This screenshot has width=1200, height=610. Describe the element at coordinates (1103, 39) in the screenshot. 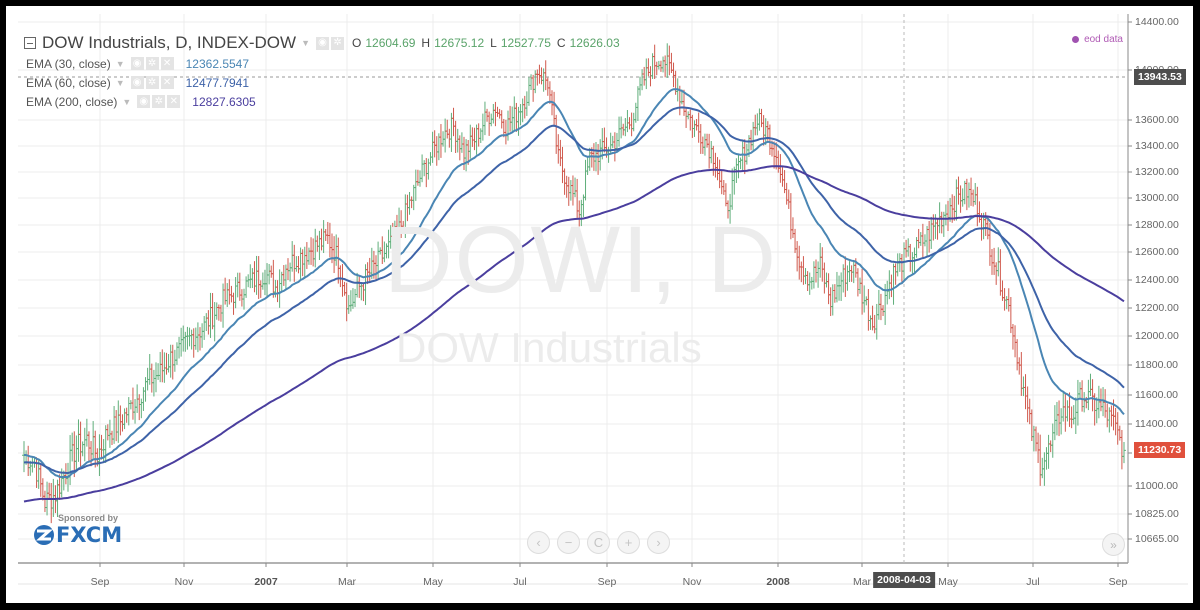

I see `data-source-label: eod data` at that location.